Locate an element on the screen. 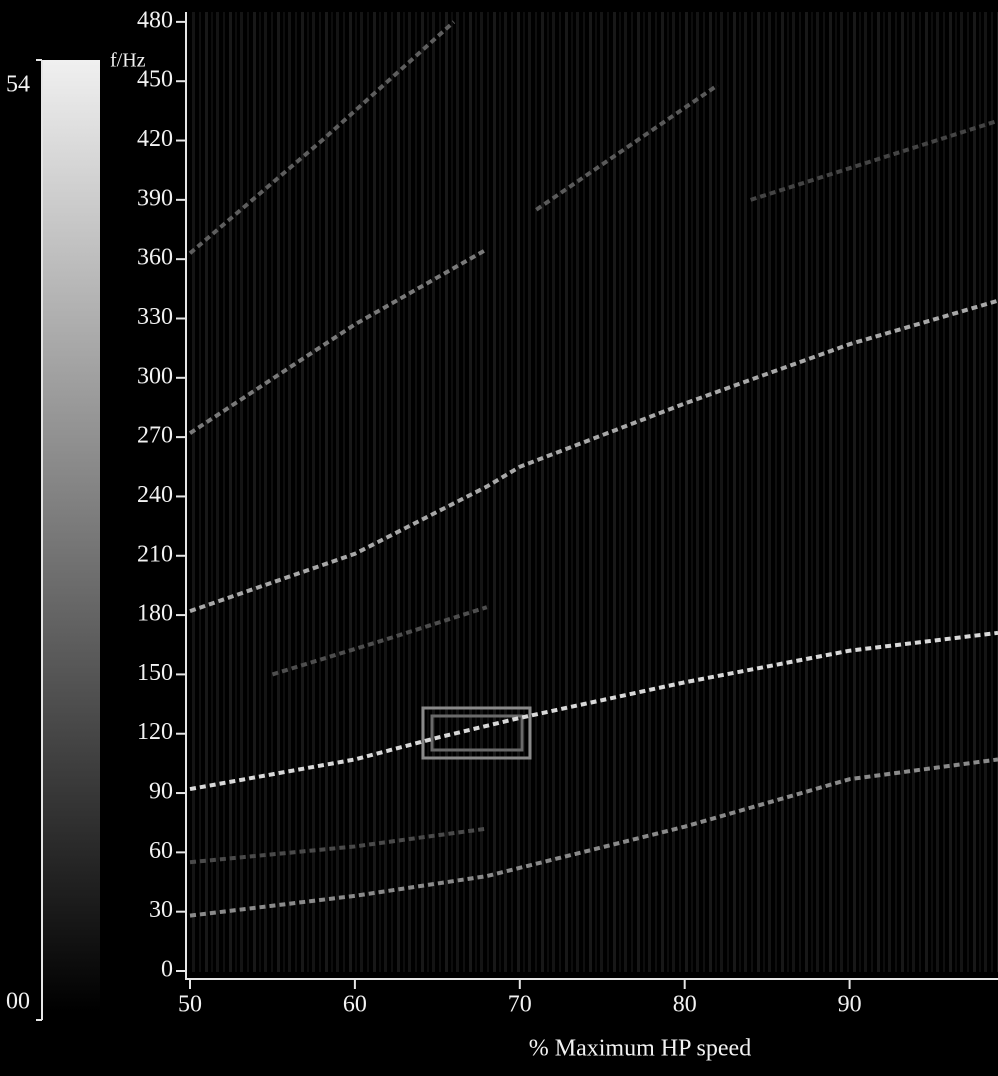  highlight-box-outer is located at coordinates (476, 733).